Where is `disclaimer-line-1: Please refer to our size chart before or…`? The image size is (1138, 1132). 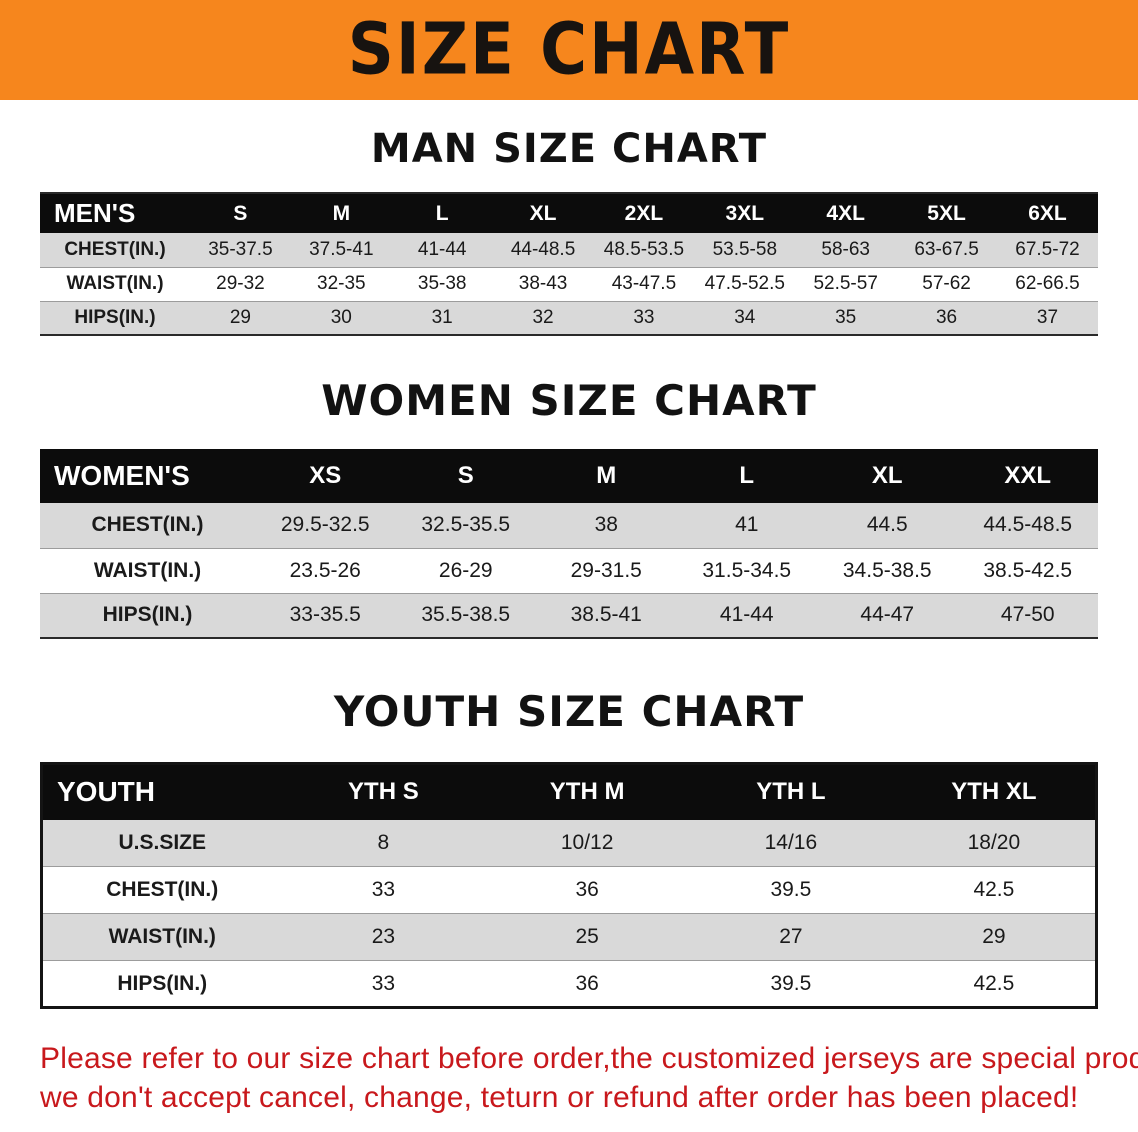 disclaimer-line-1: Please refer to our size chart before or… is located at coordinates (589, 1058).